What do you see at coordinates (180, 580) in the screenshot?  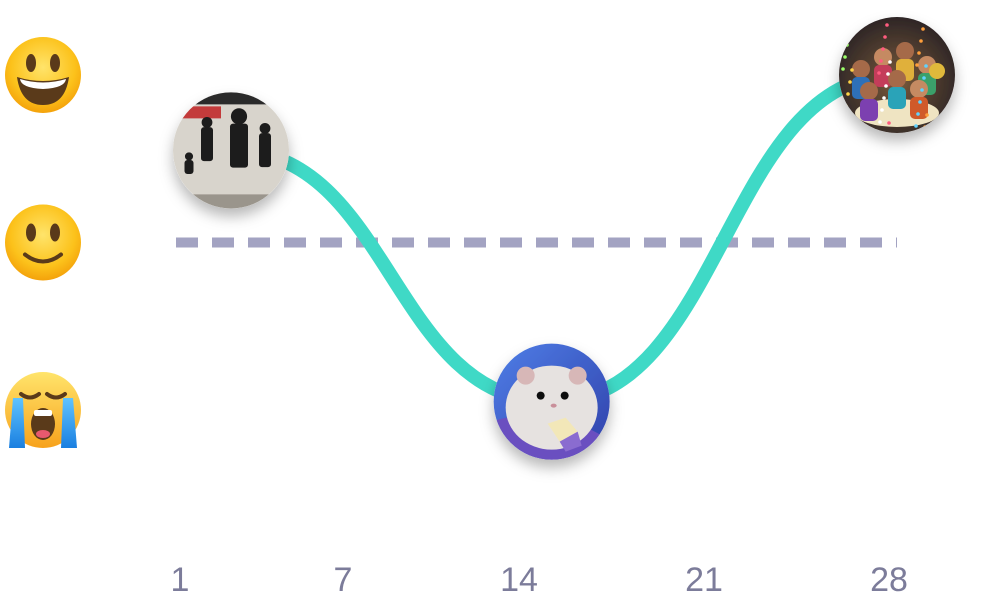 I see `x-tick-label: 1` at bounding box center [180, 580].